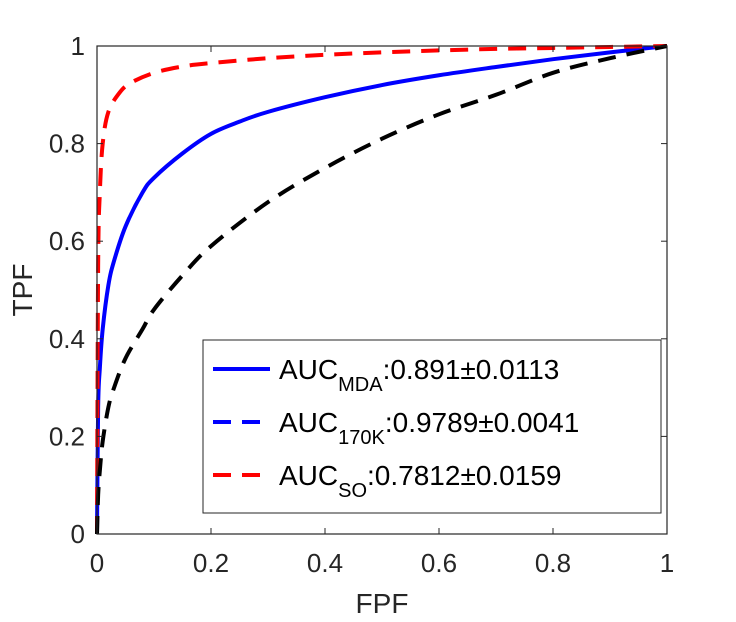 This screenshot has width=736, height=622. Describe the element at coordinates (67, 339) in the screenshot. I see `y-tick-label: 0.4` at that location.